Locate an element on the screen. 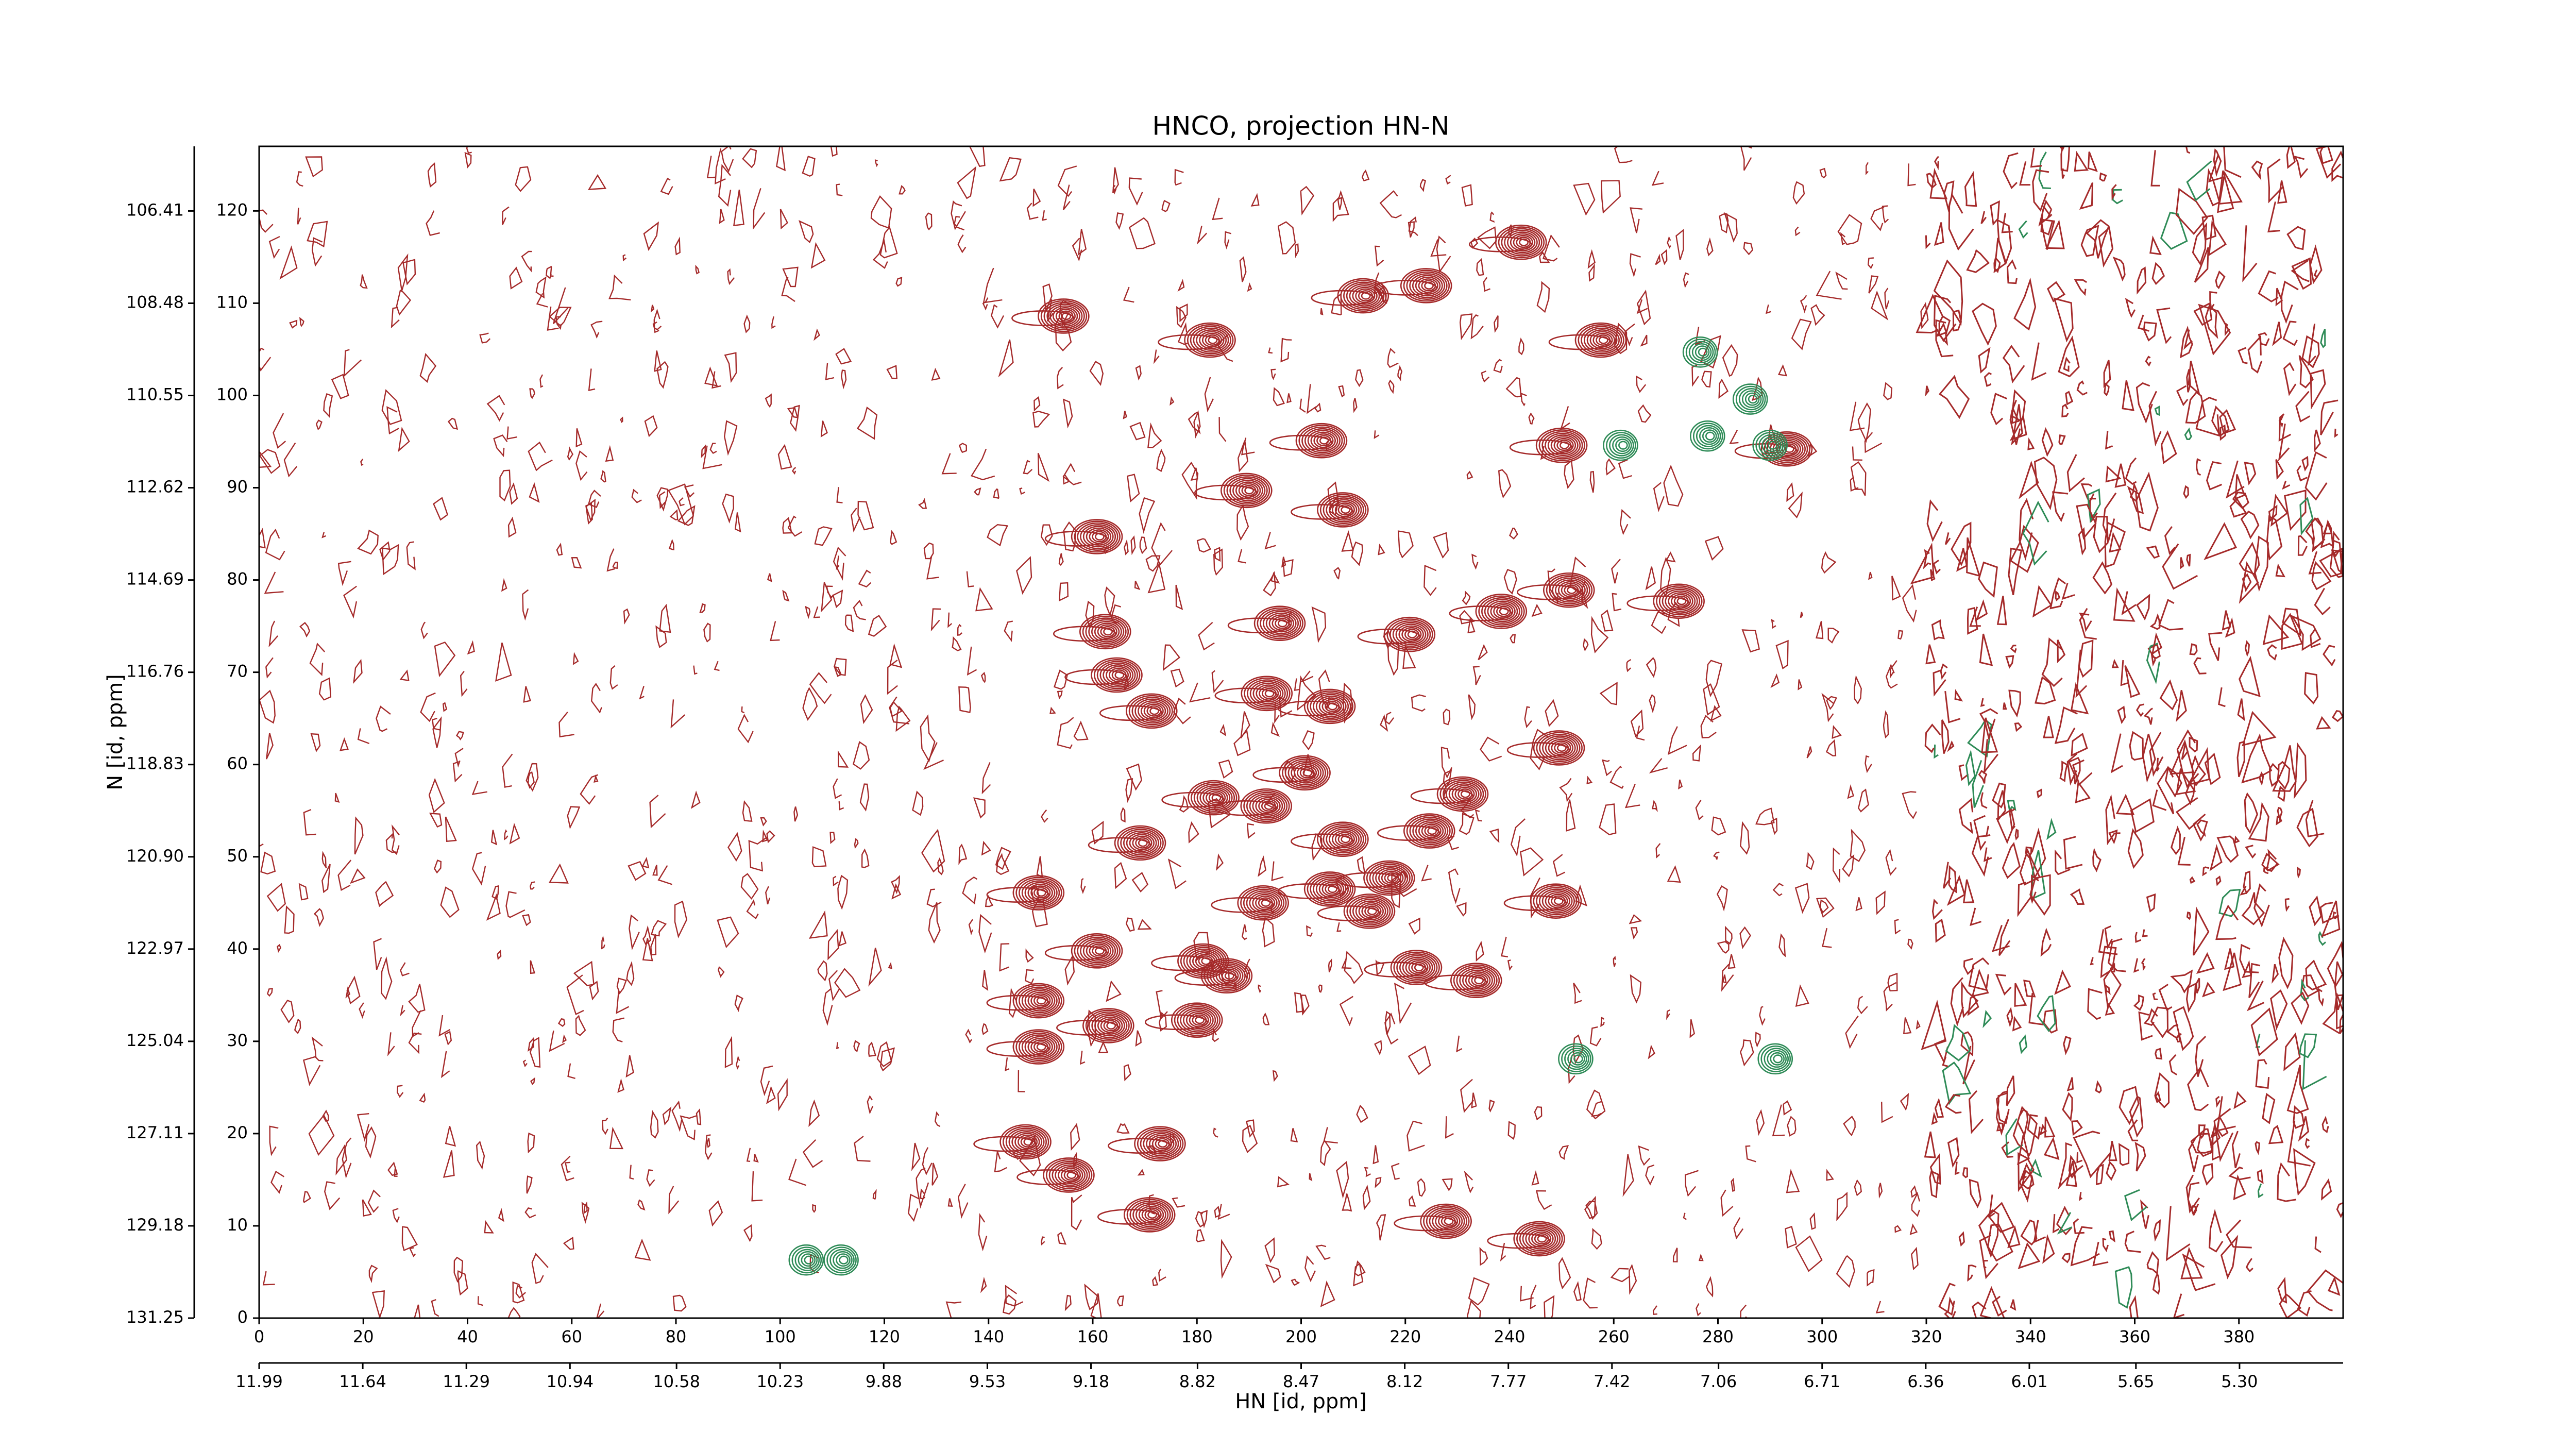  y2-tick-label: 127.11 is located at coordinates (155, 1132).